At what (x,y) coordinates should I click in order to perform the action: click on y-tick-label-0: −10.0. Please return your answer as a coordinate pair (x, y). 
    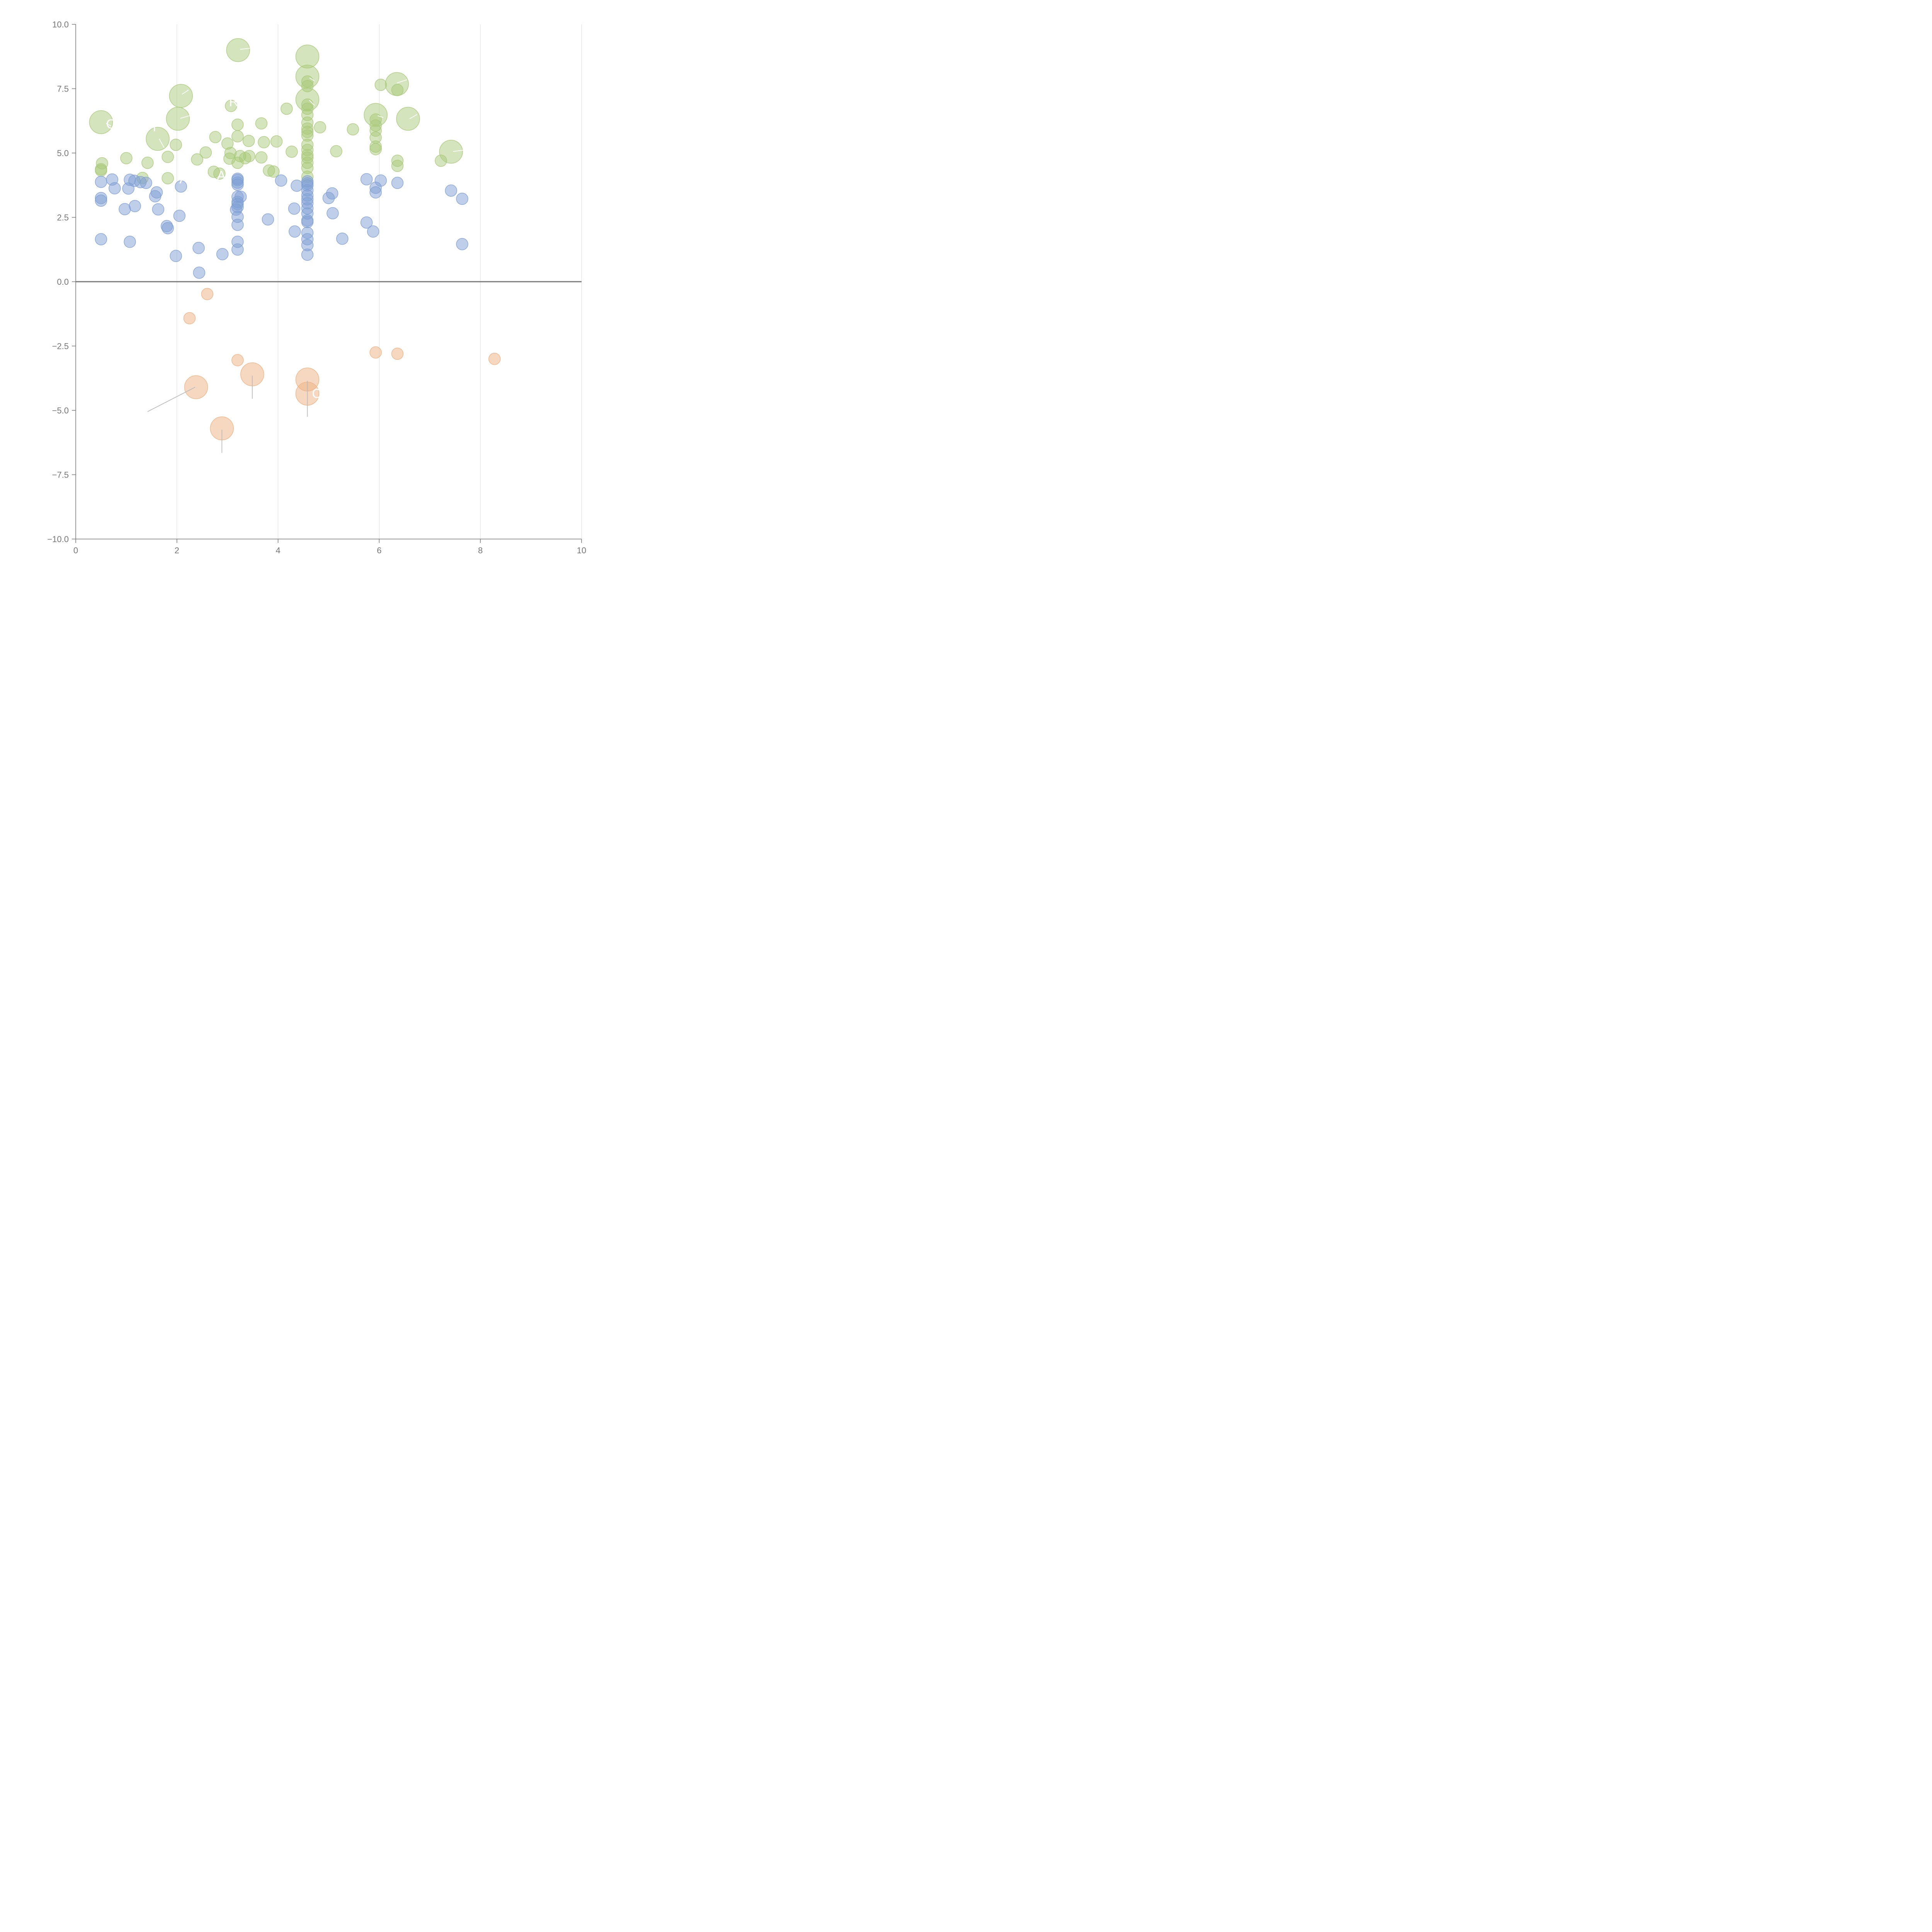
    Looking at the image, I should click on (58, 539).